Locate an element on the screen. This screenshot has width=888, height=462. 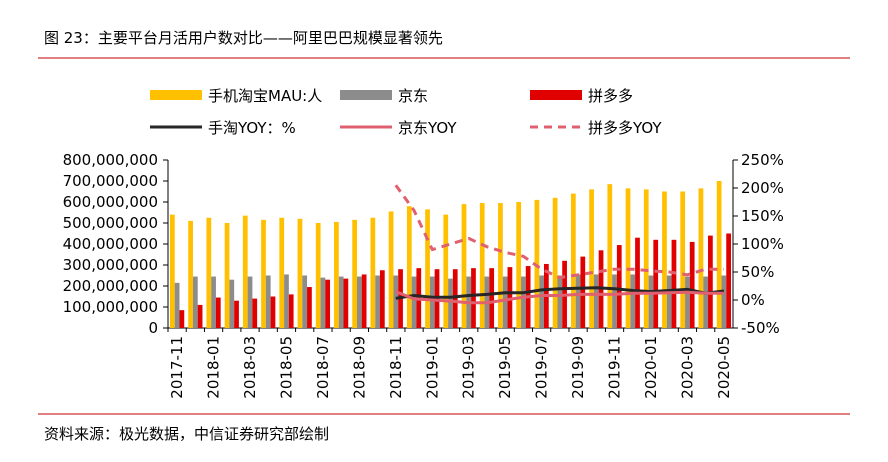
legend-item: 手淘YOY：% is located at coordinates (223, 128).